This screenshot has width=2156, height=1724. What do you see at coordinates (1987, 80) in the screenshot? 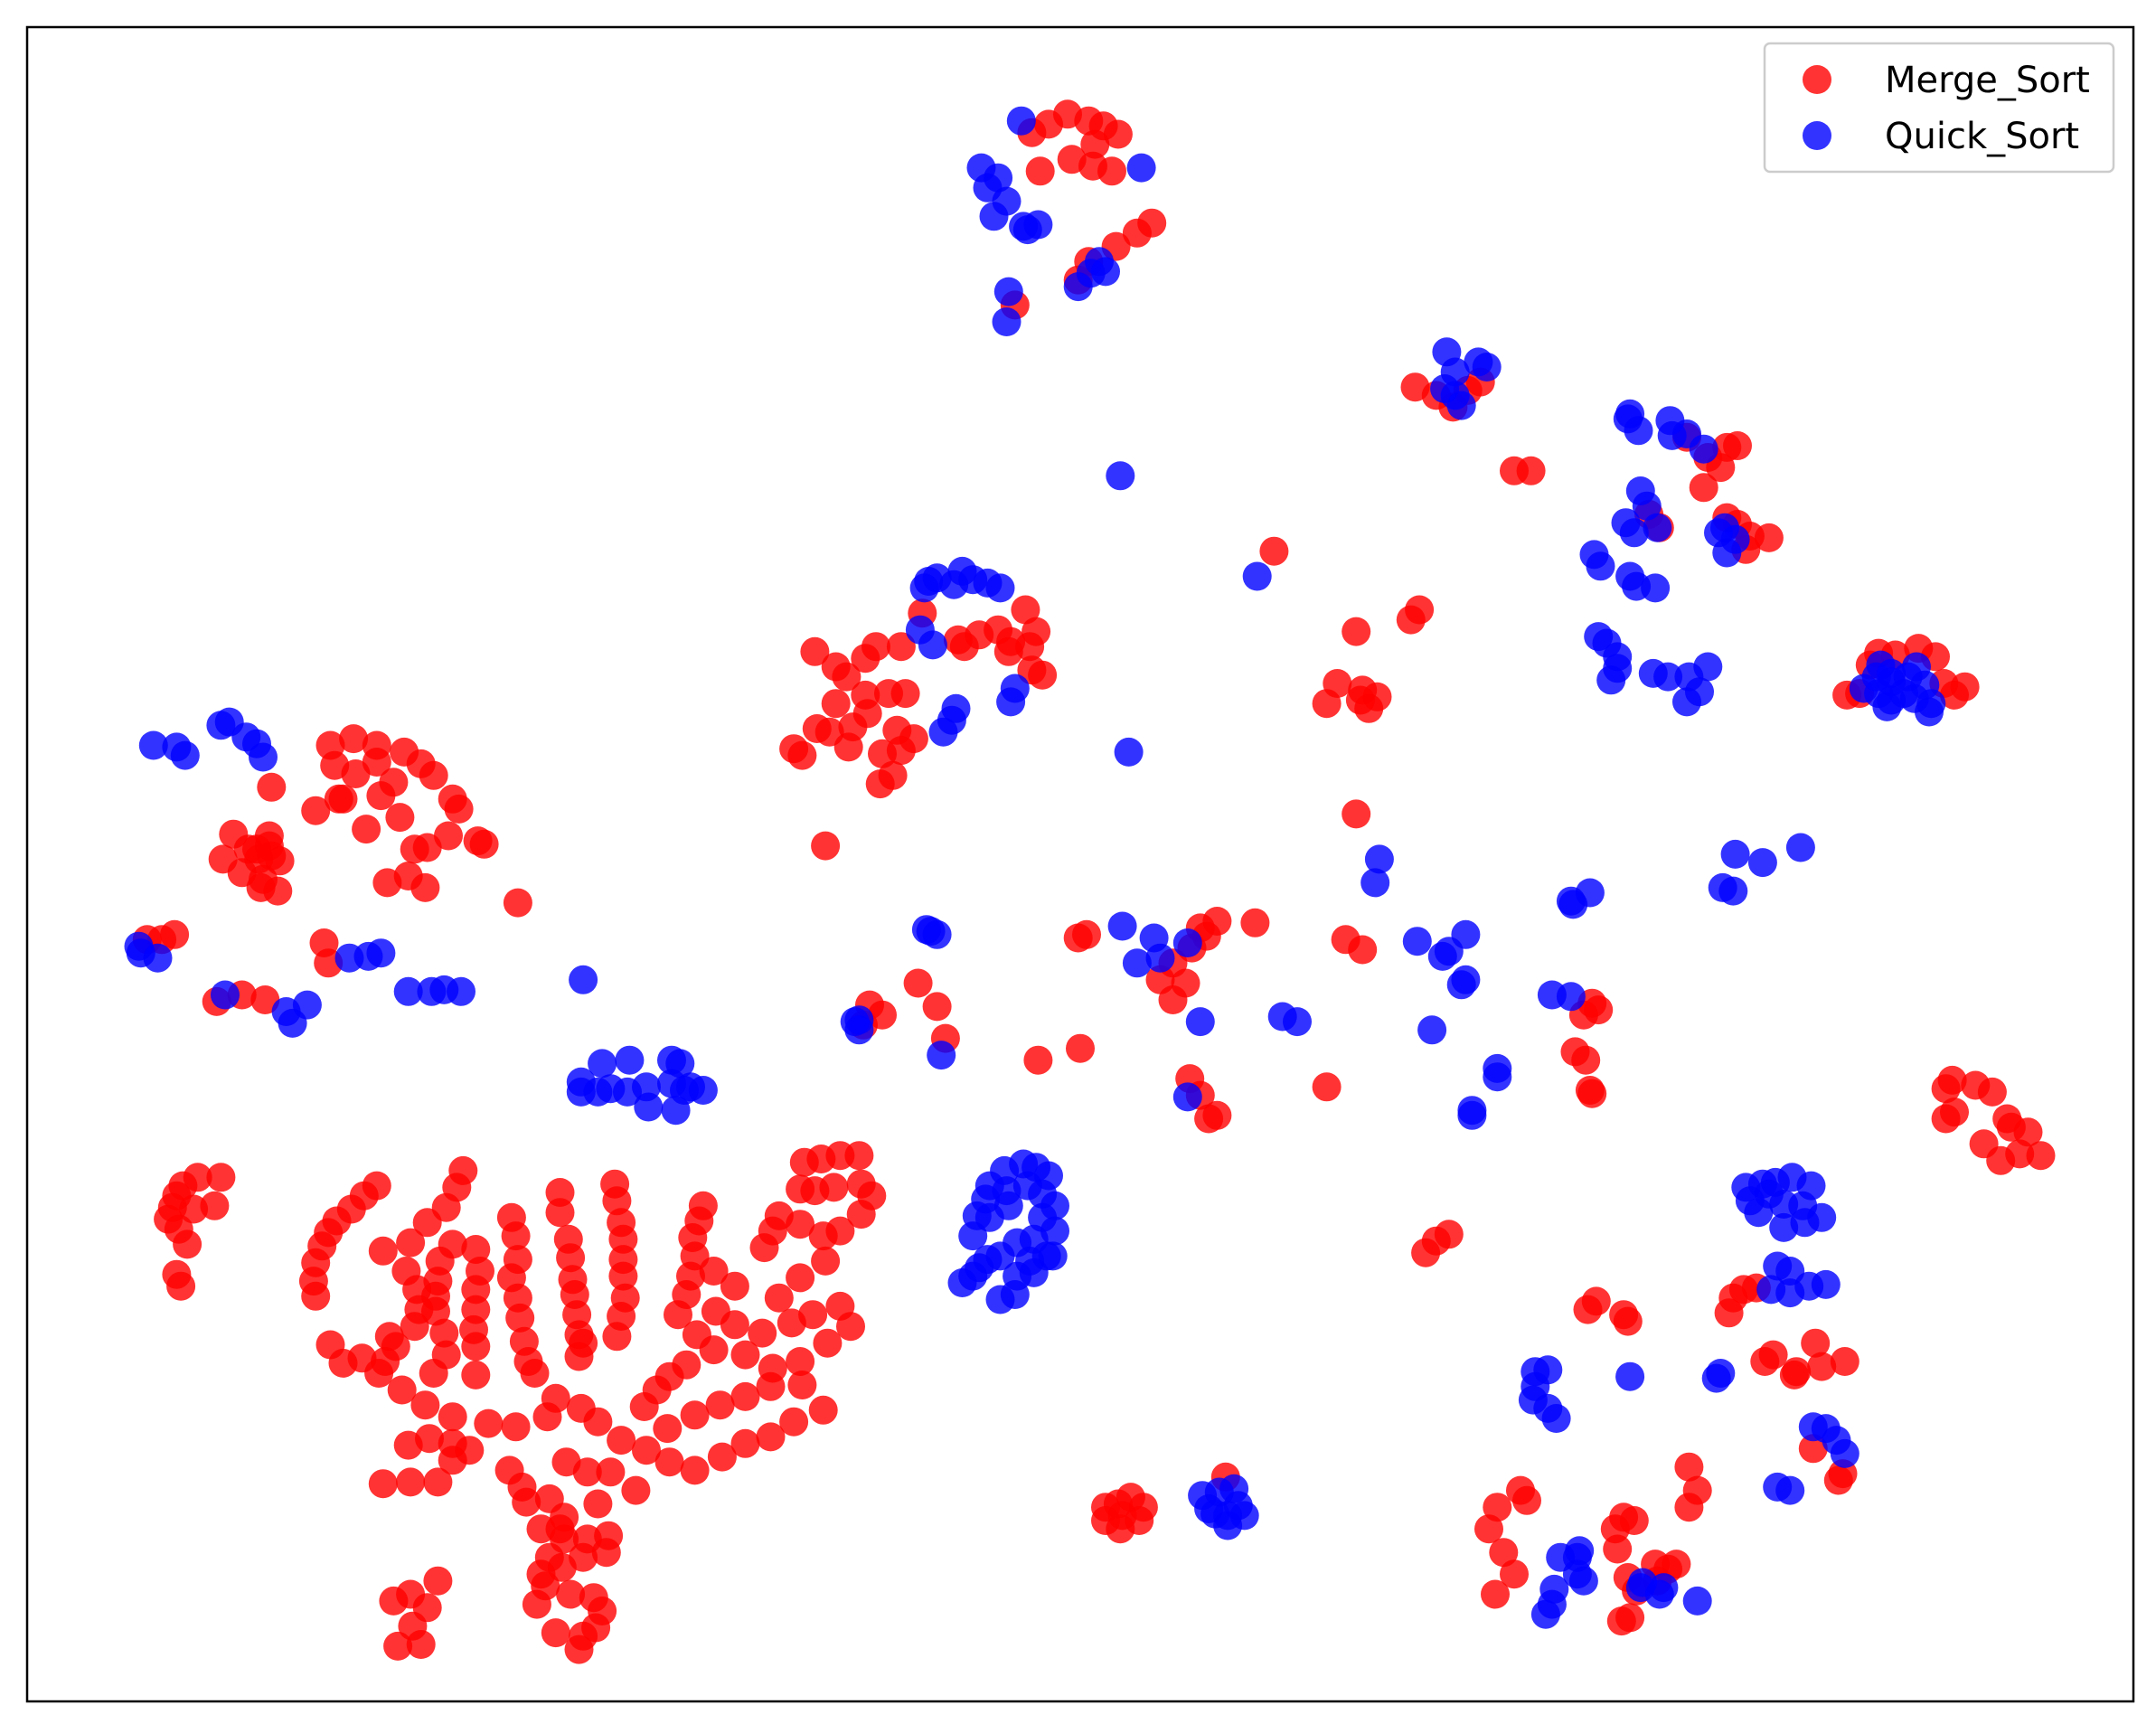
I see `legend-label-merge-sort: Merge_Sort` at bounding box center [1987, 80].